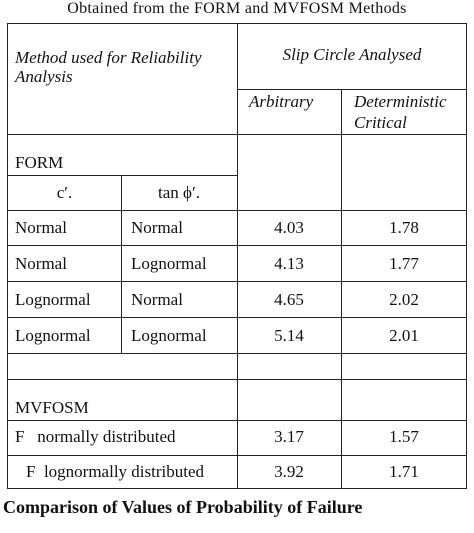  What do you see at coordinates (115, 471) in the screenshot?
I see `mvfosm-row-2-label: F lognormally distributed` at bounding box center [115, 471].